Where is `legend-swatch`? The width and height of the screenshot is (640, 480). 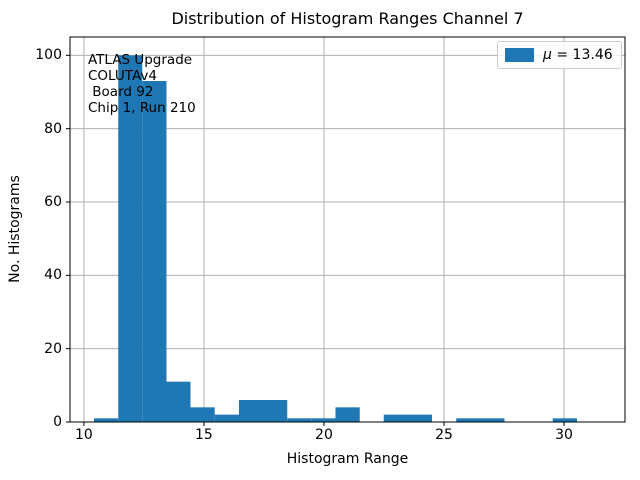 legend-swatch is located at coordinates (519, 55).